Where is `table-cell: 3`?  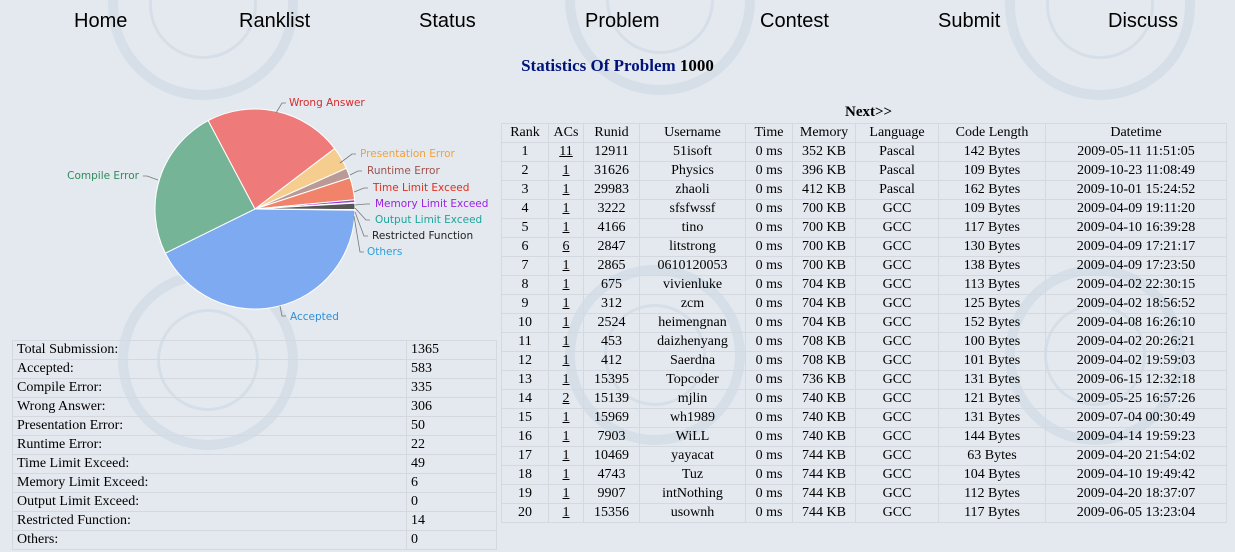 table-cell: 3 is located at coordinates (525, 190).